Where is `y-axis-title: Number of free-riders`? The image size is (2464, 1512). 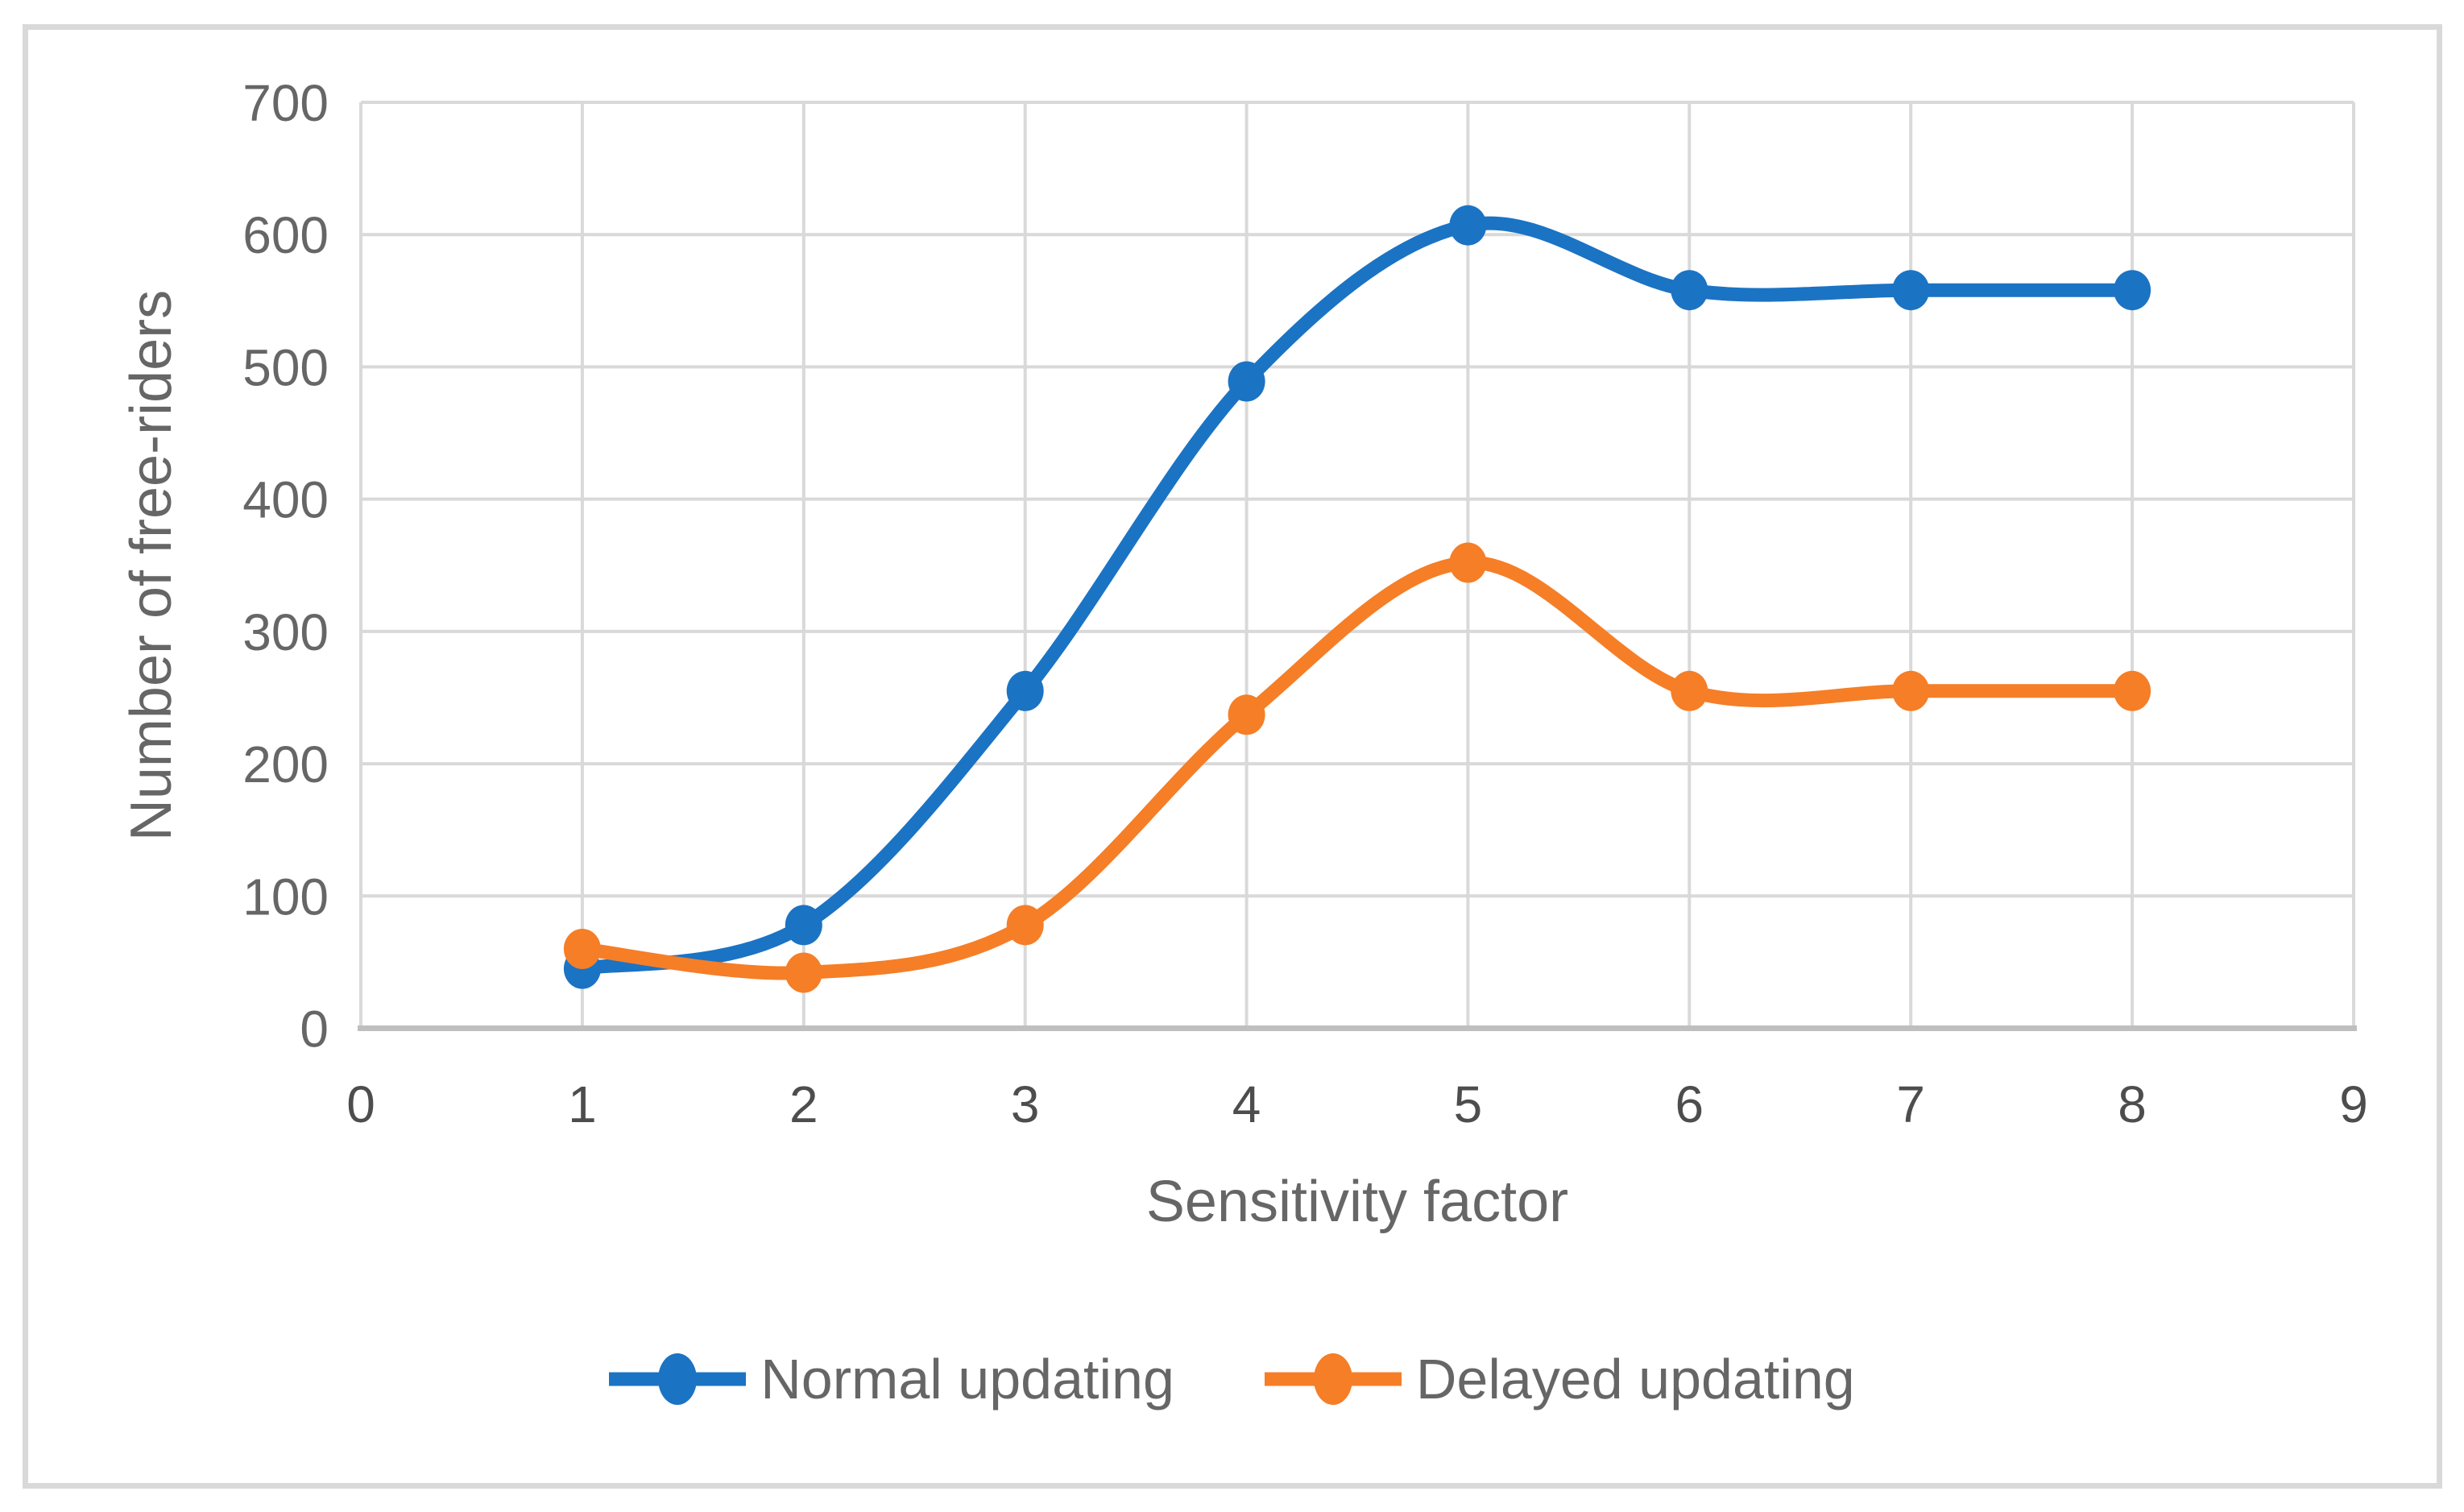
y-axis-title: Number of free-riders is located at coordinates (151, 566).